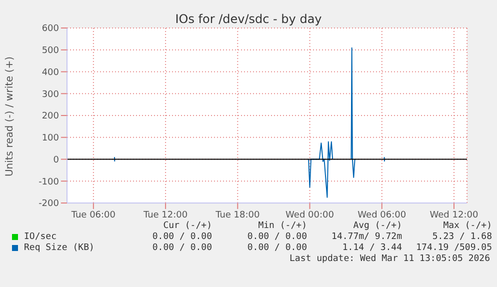 The height and width of the screenshot is (287, 497). Describe the element at coordinates (51, 117) in the screenshot. I see `y-tick-label: 200` at that location.